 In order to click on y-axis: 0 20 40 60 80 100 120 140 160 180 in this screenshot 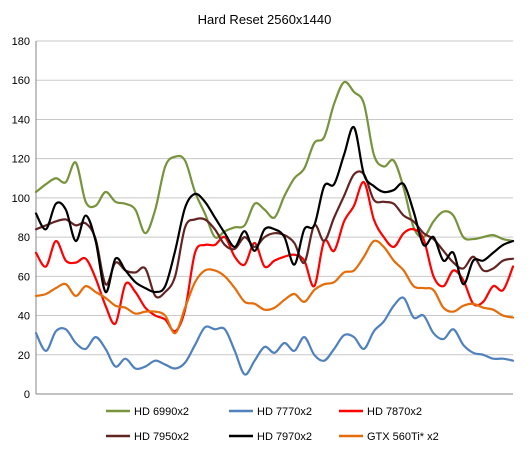, I will do `click(24, 218)`.